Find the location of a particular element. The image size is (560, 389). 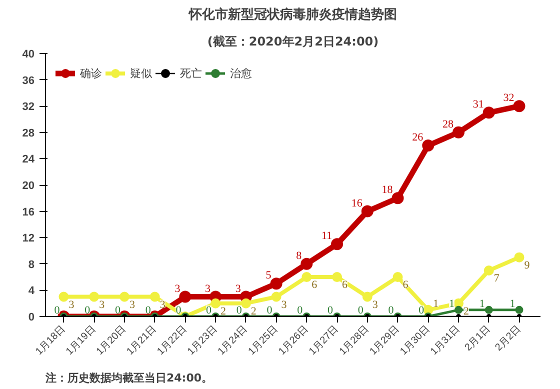

y-tick-label: 0 is located at coordinates (31, 318).